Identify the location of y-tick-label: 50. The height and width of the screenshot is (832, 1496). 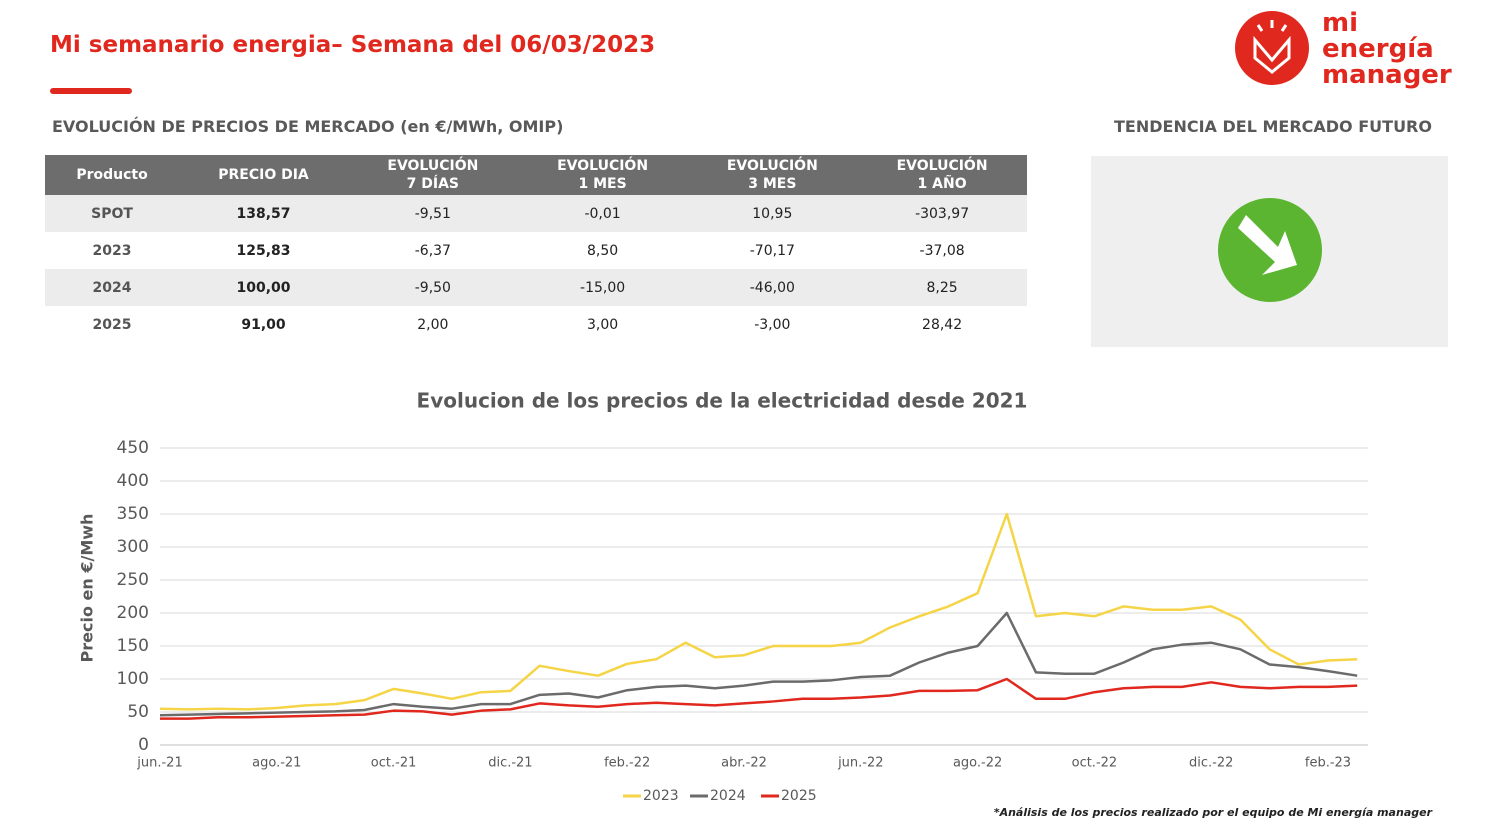
(138, 712).